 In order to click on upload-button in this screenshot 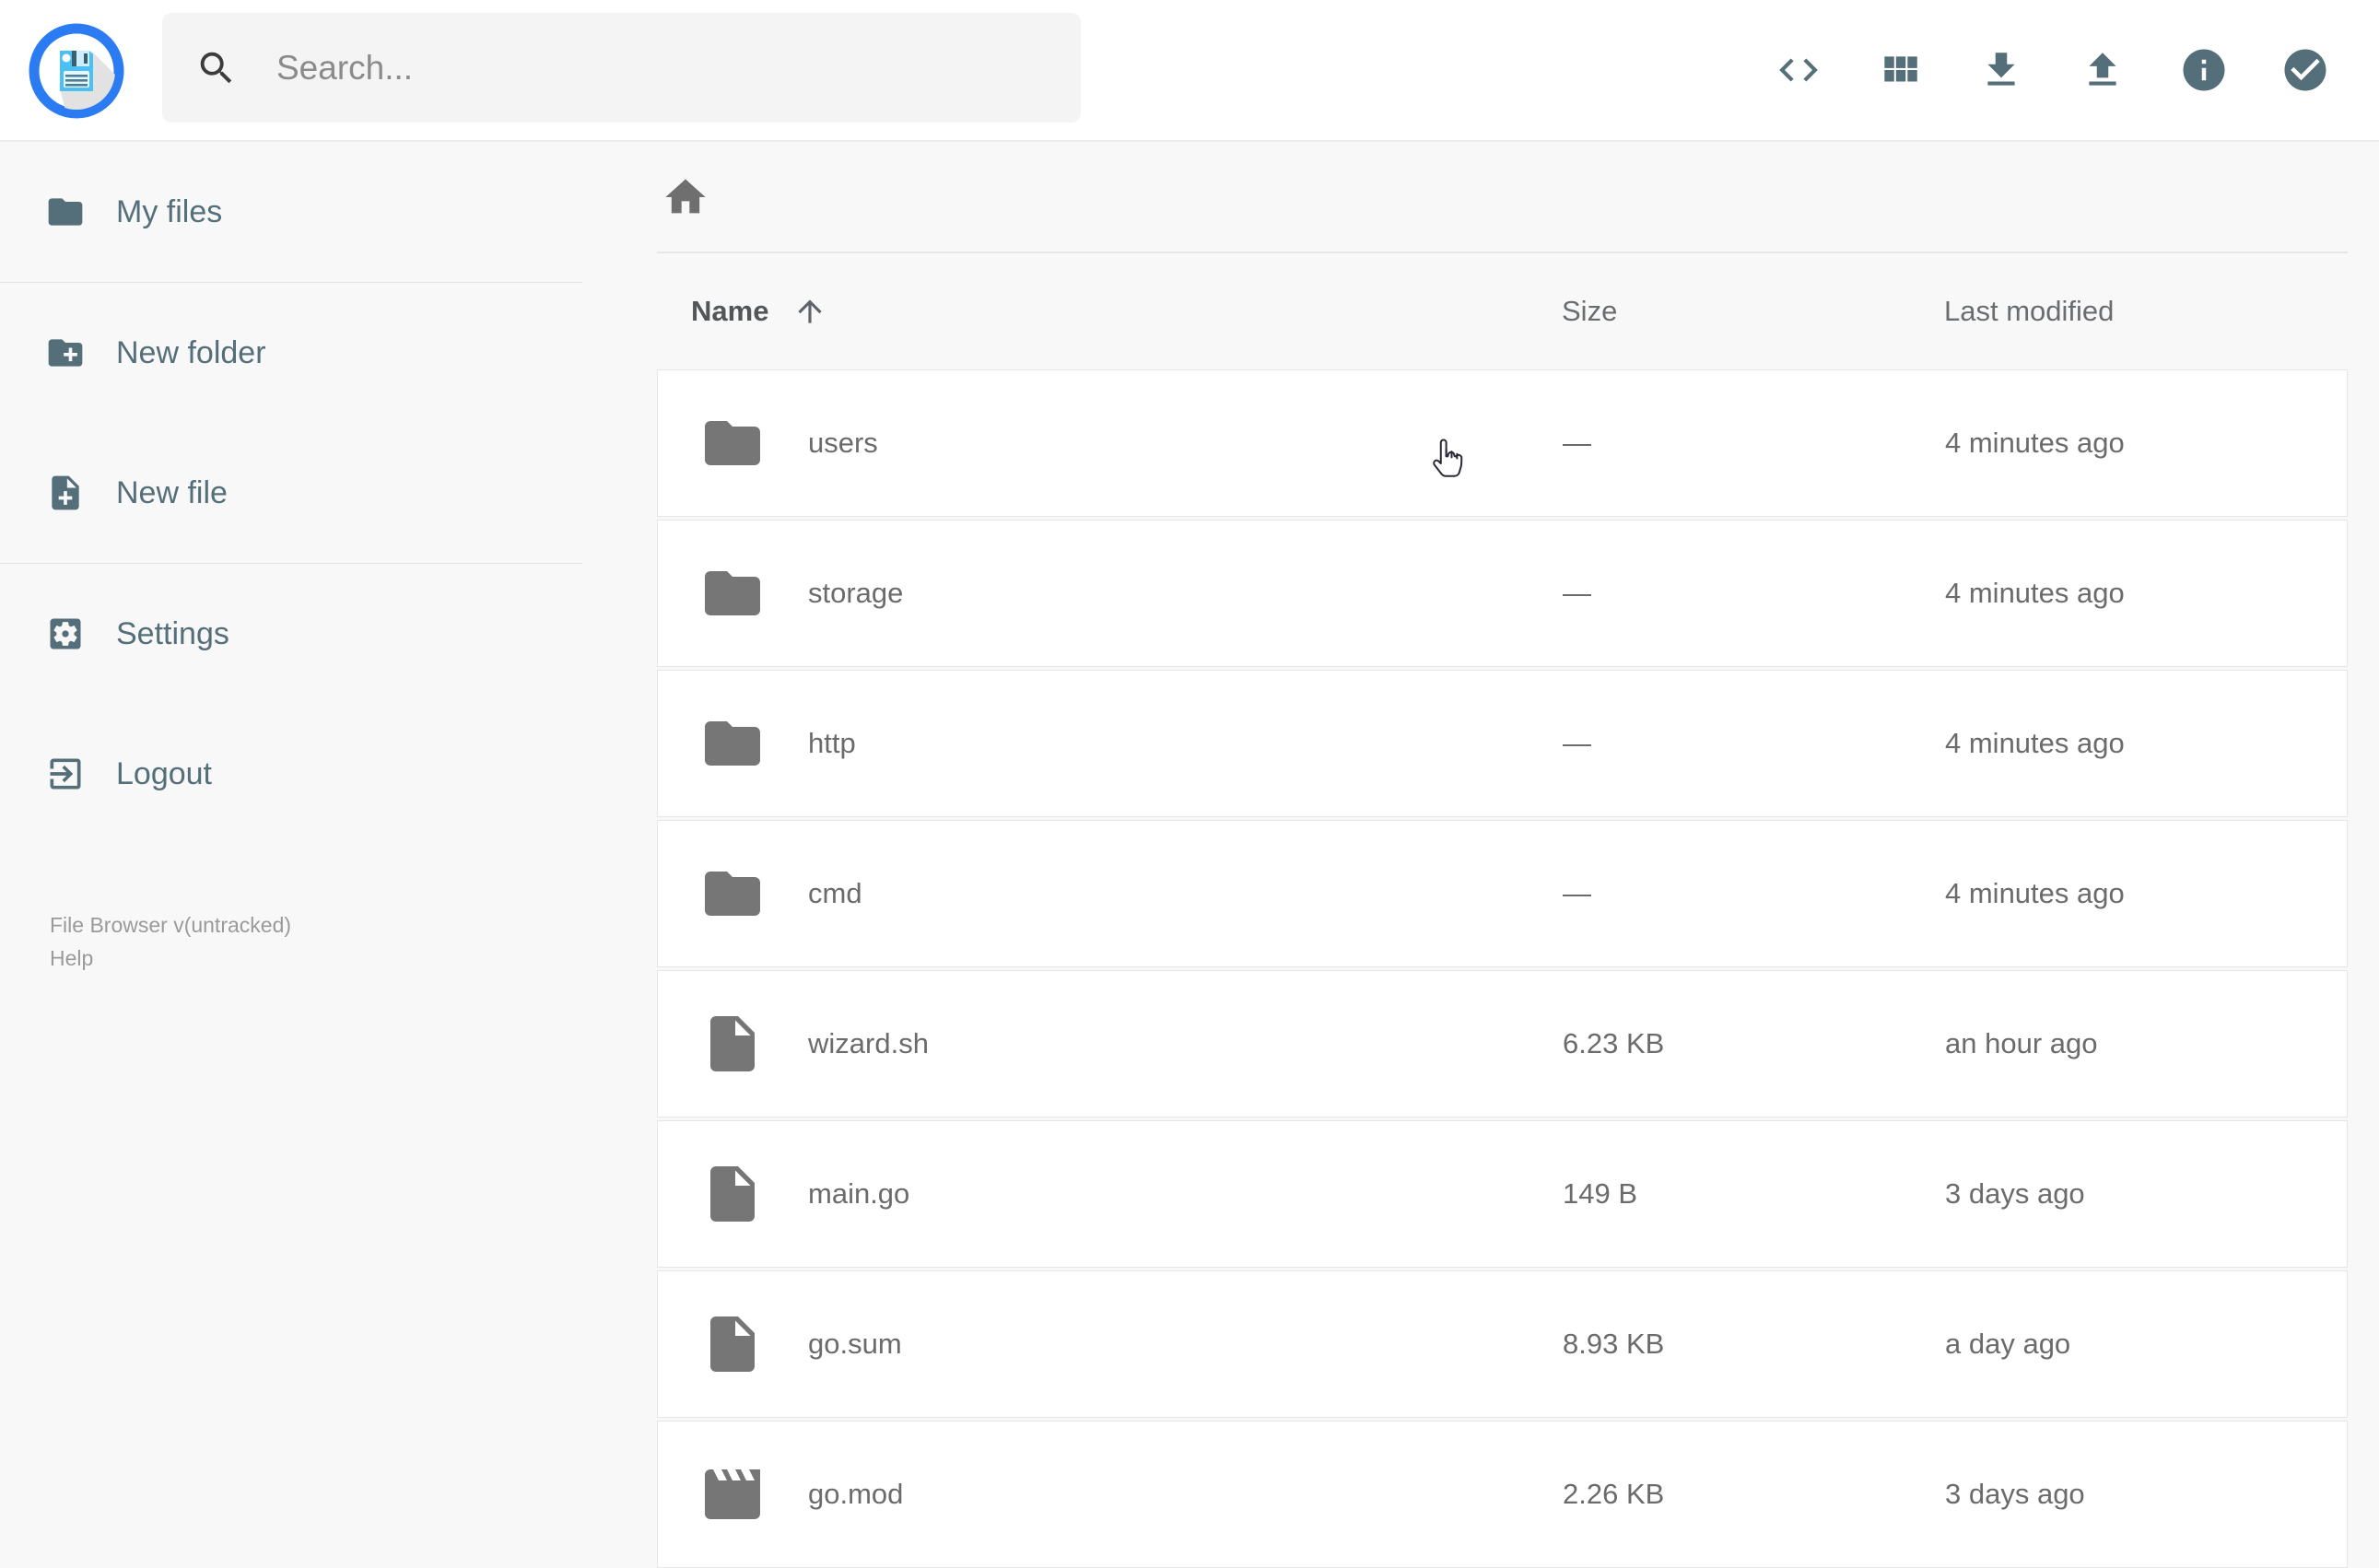, I will do `click(2102, 70)`.